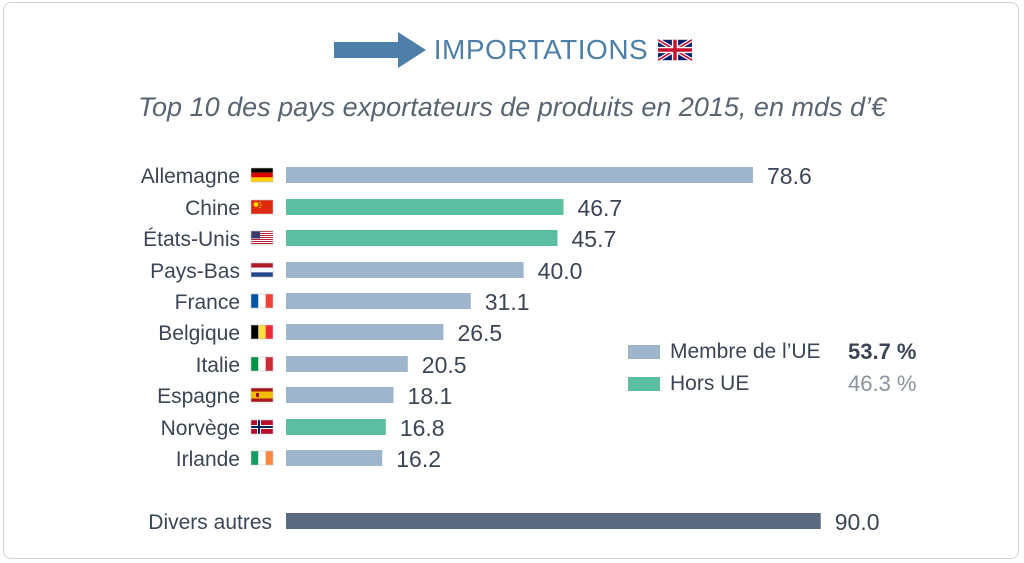 The width and height of the screenshot is (1024, 563). What do you see at coordinates (218, 365) in the screenshot?
I see `category-label: Italie` at bounding box center [218, 365].